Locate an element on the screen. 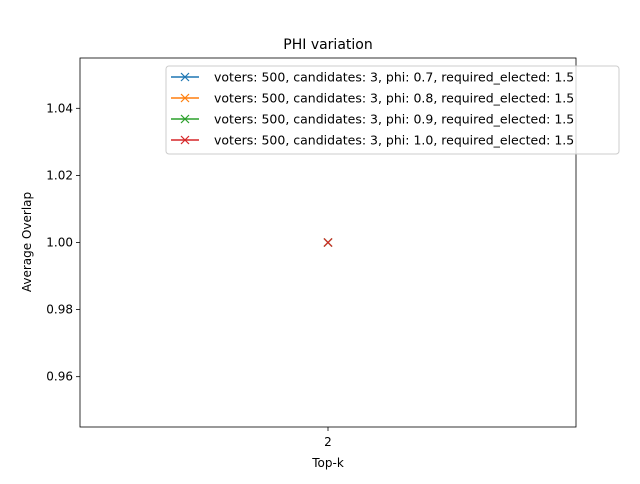  y-tick-label: 1.02 is located at coordinates (59, 175).